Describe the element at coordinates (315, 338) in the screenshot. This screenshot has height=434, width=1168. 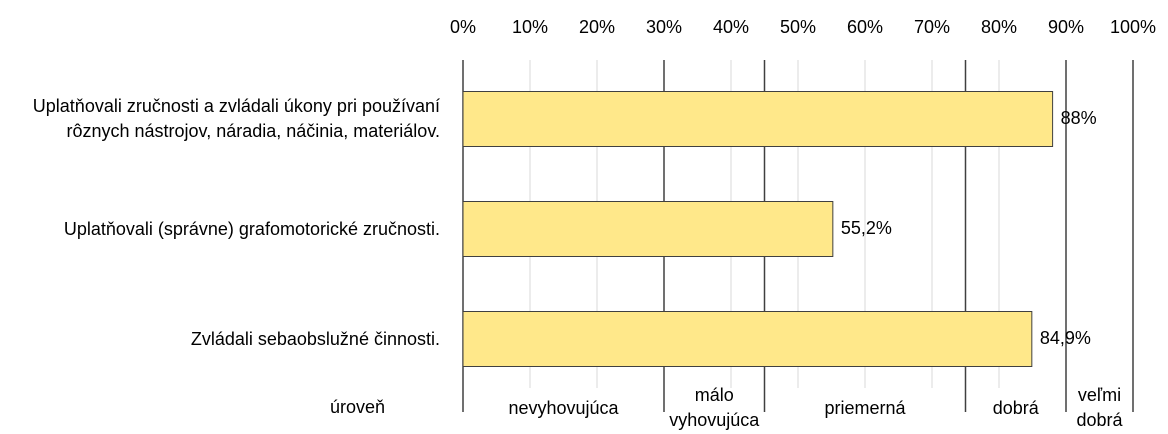
I see `category-label: Zvládali sebaobslužné činnosti.` at that location.